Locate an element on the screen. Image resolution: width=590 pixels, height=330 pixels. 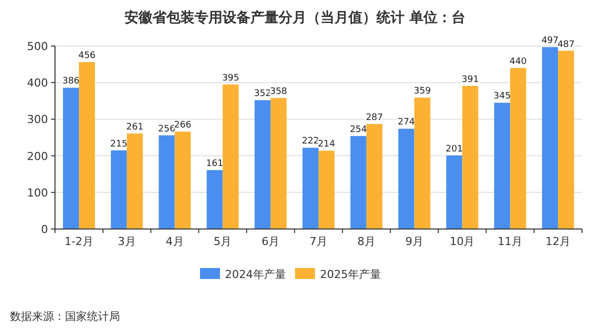
x-tick-label: 1-2月 is located at coordinates (79, 241).